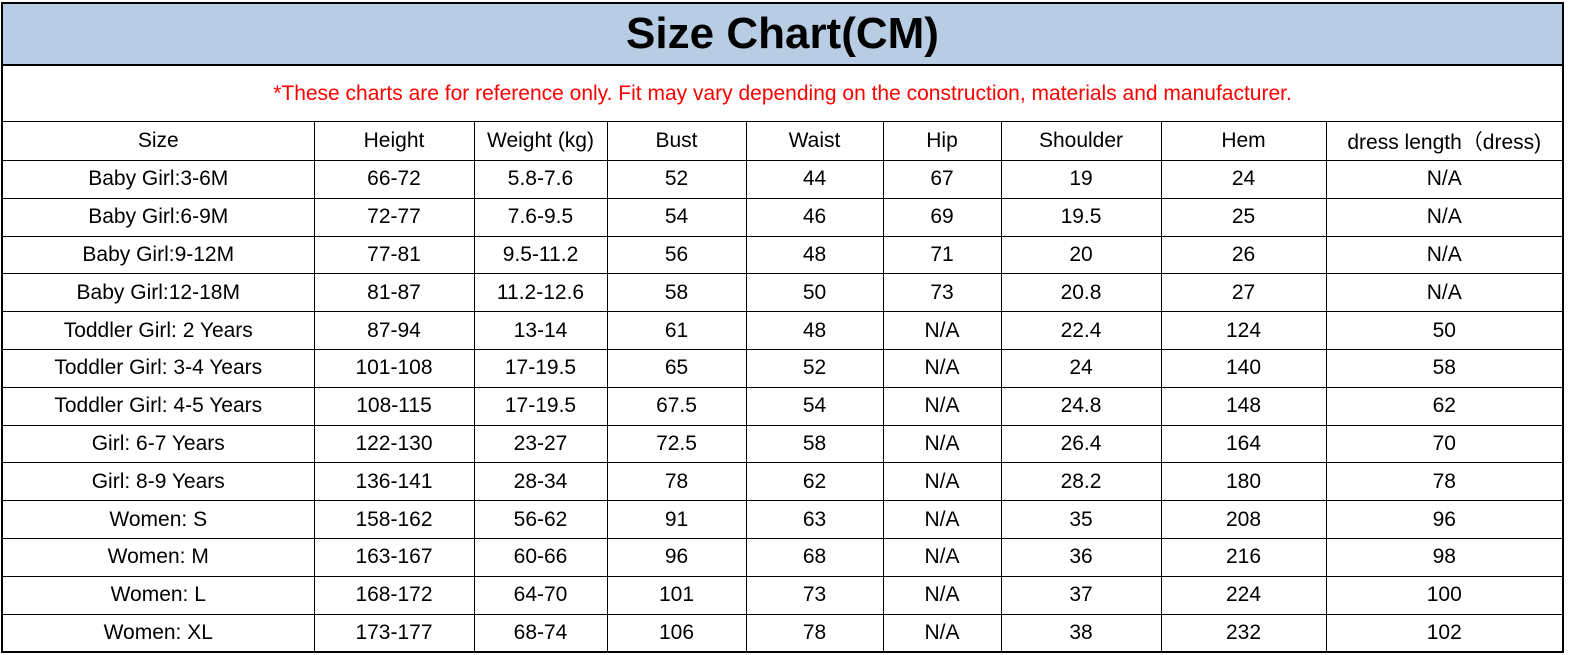 The width and height of the screenshot is (1575, 655). I want to click on table-cell: 20.8, so click(1081, 293).